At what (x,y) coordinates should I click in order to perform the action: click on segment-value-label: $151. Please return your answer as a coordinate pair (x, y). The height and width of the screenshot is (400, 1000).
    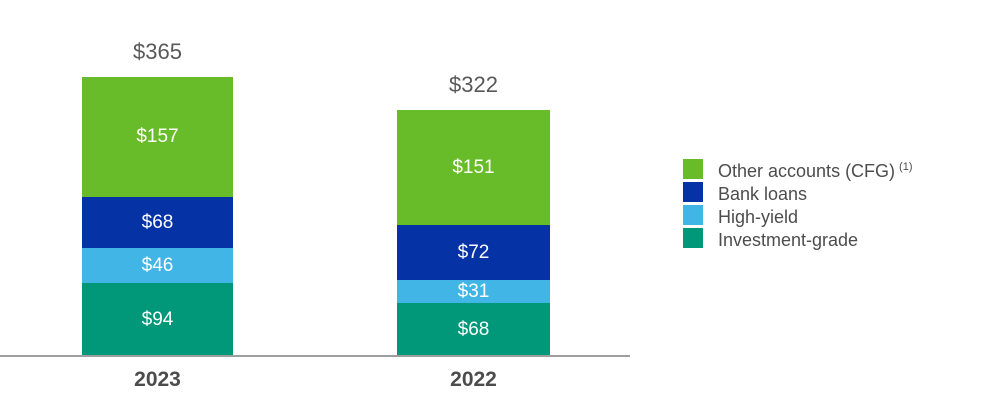
    Looking at the image, I should click on (473, 167).